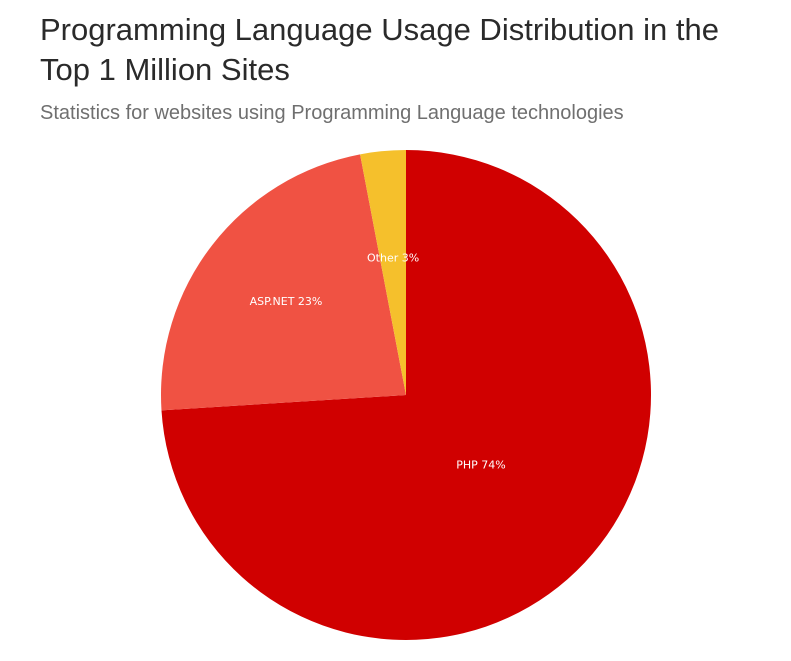  I want to click on pie-slice-label-other: Other 3%, so click(393, 257).